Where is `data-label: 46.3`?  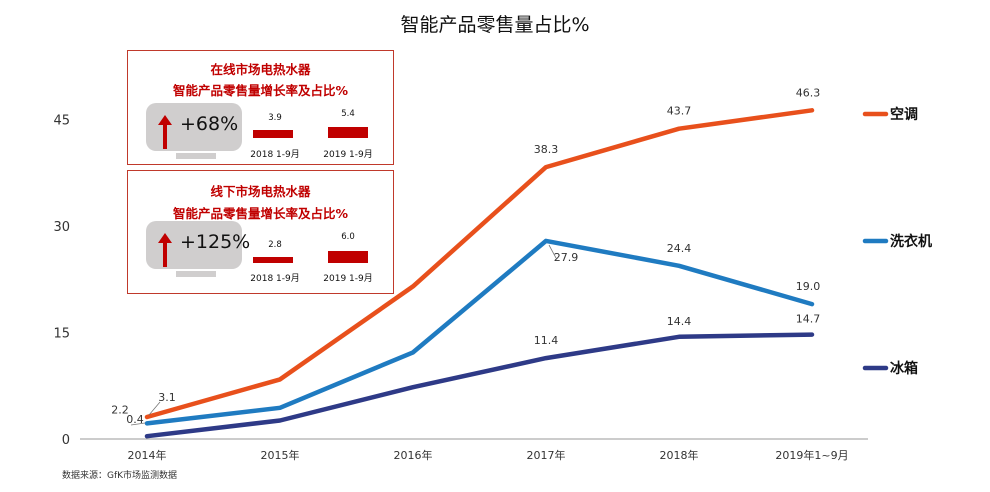
data-label: 46.3 is located at coordinates (808, 92).